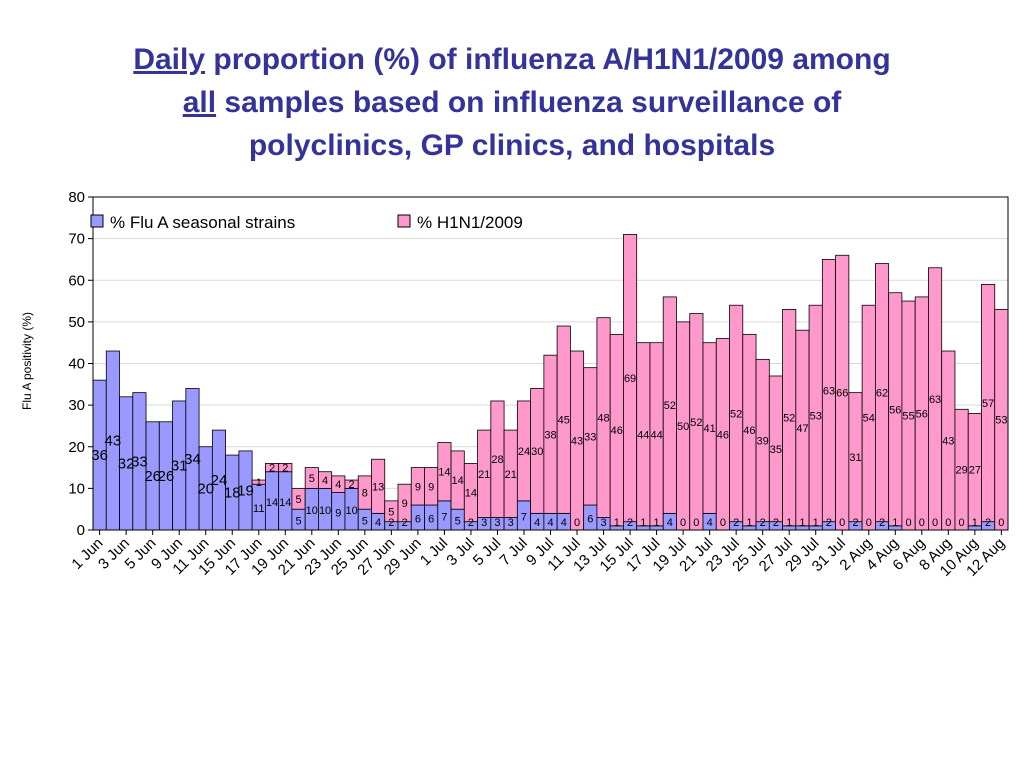 Image resolution: width=1024 pixels, height=768 pixels. What do you see at coordinates (710, 429) in the screenshot?
I see `data-label-h1n1-46: 41` at bounding box center [710, 429].